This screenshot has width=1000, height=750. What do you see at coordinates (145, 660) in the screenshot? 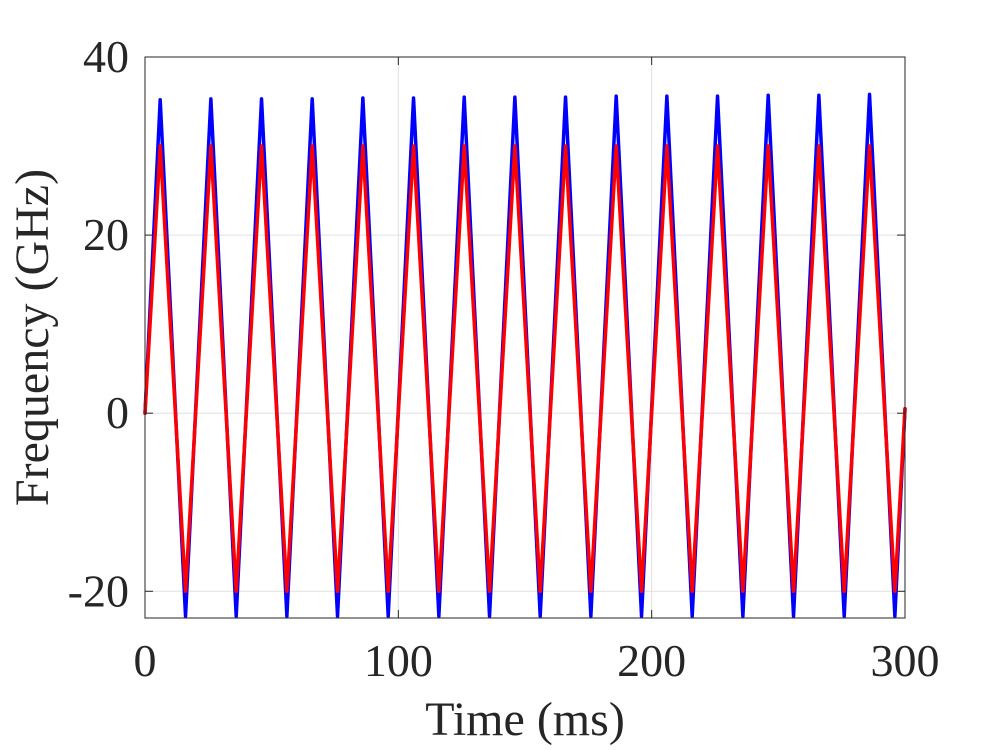
I see `x-tick-label: 0` at bounding box center [145, 660].